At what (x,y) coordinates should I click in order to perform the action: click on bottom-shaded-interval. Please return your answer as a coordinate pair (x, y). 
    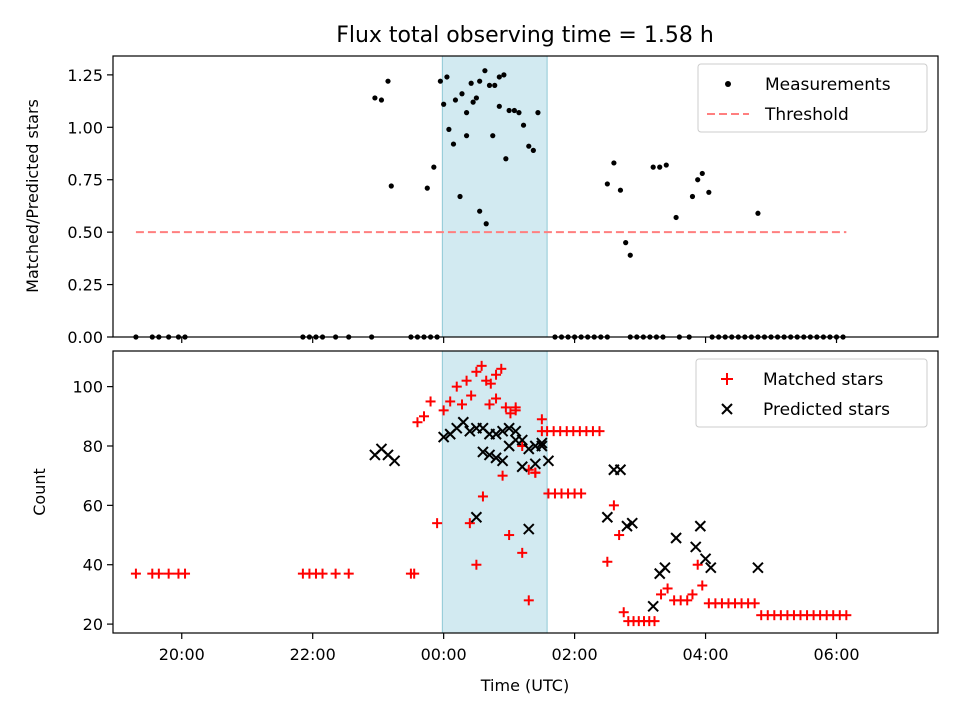
    Looking at the image, I should click on (494, 492).